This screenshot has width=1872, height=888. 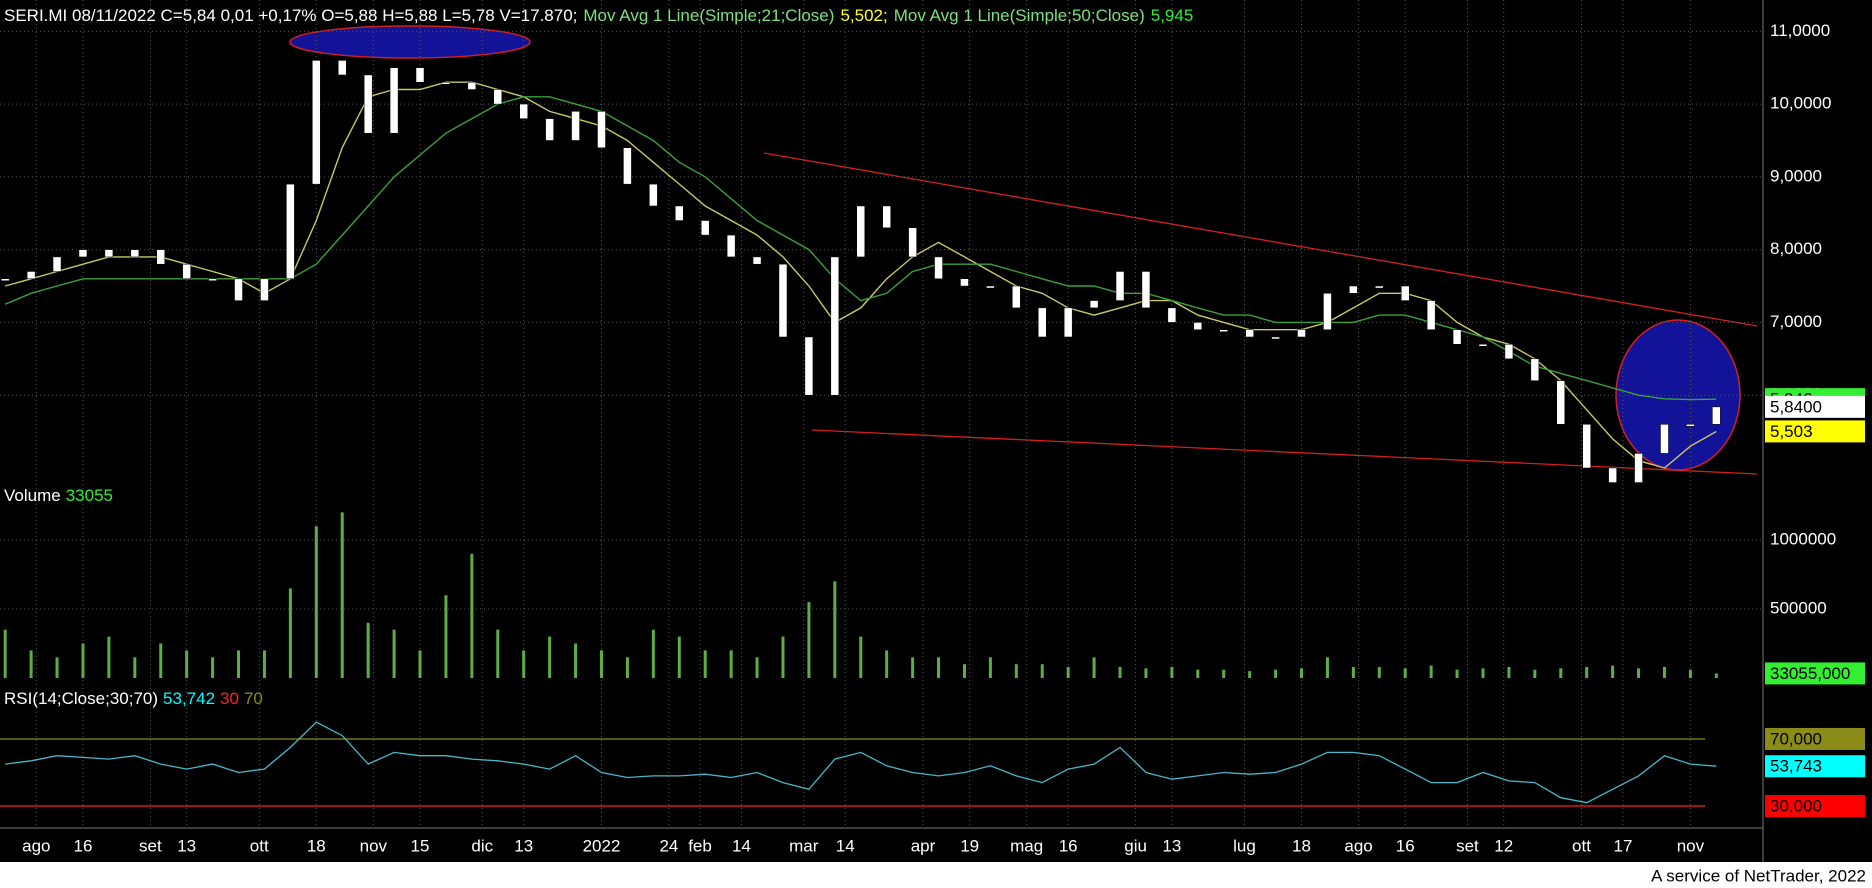 What do you see at coordinates (1796, 406) in the screenshot?
I see `axis-badge-label: 5,8400` at bounding box center [1796, 406].